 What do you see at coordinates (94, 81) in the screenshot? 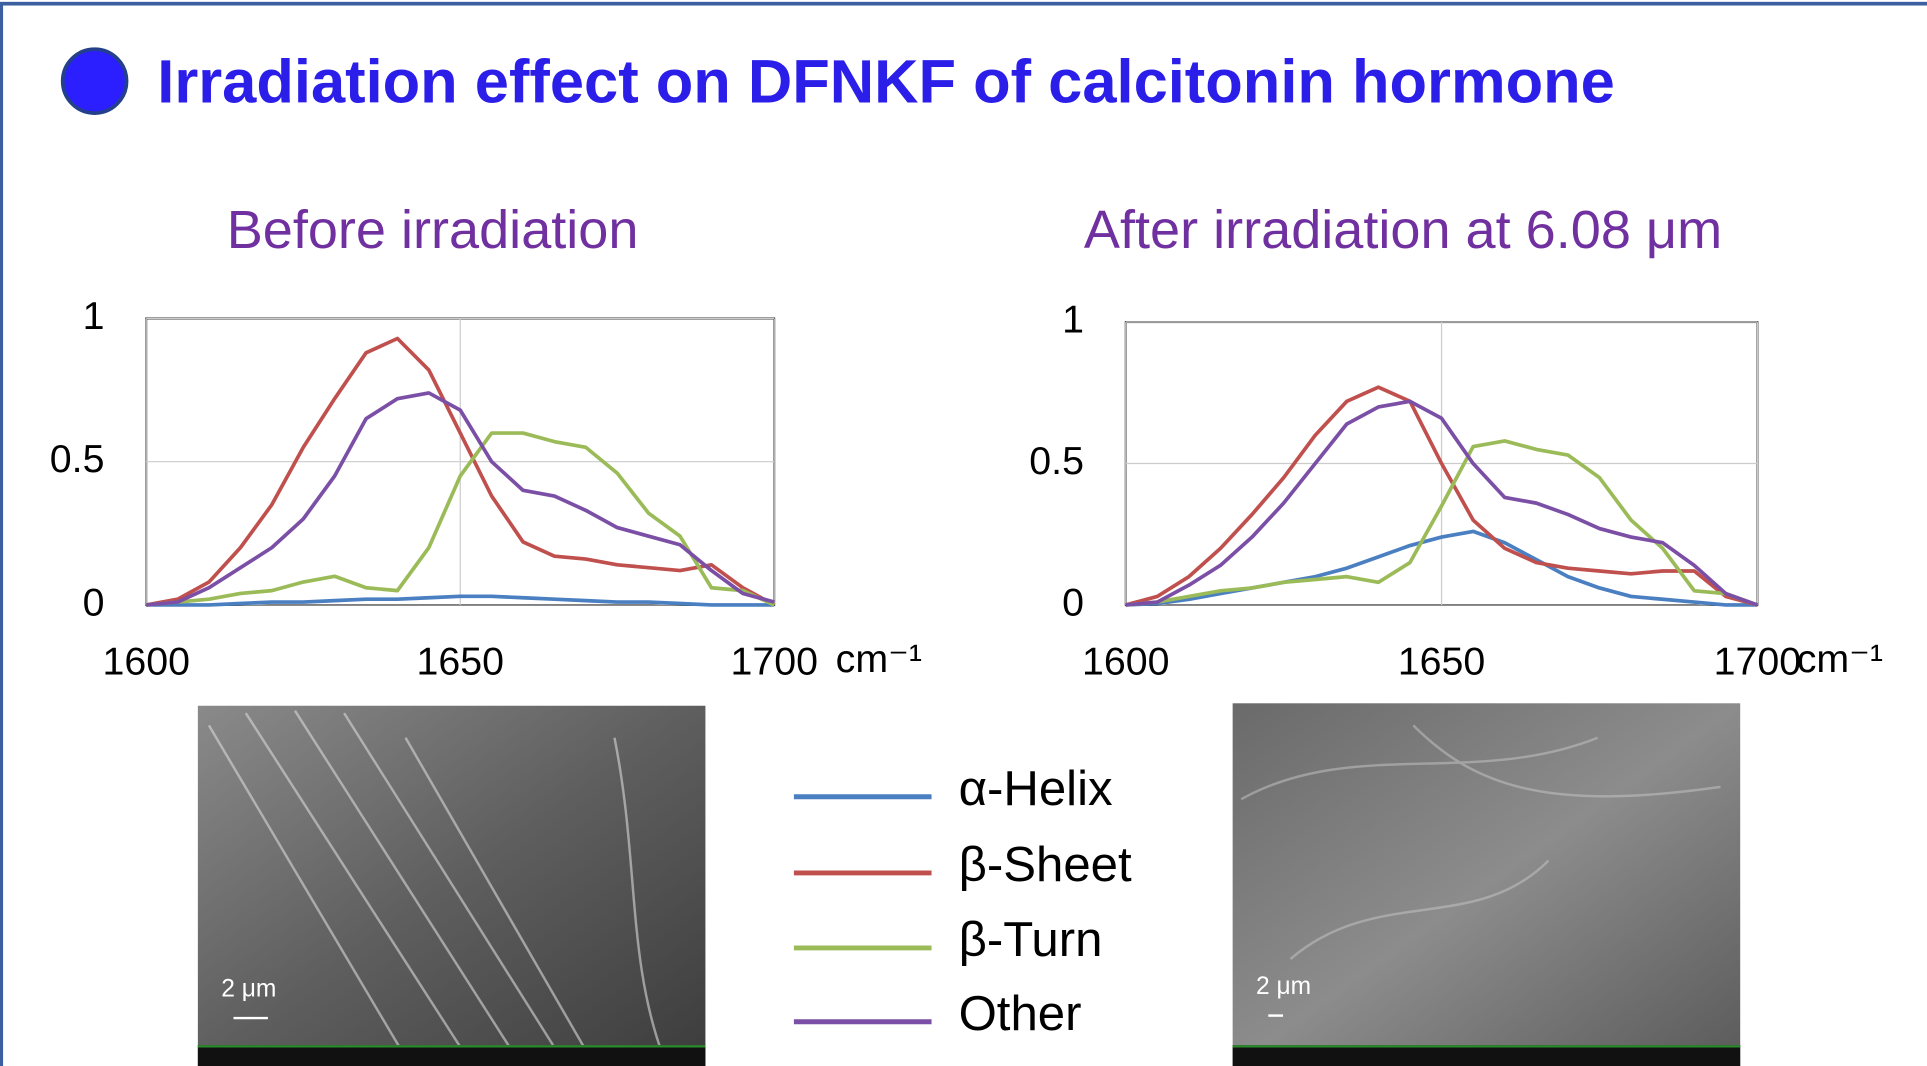
I see `bullet` at bounding box center [94, 81].